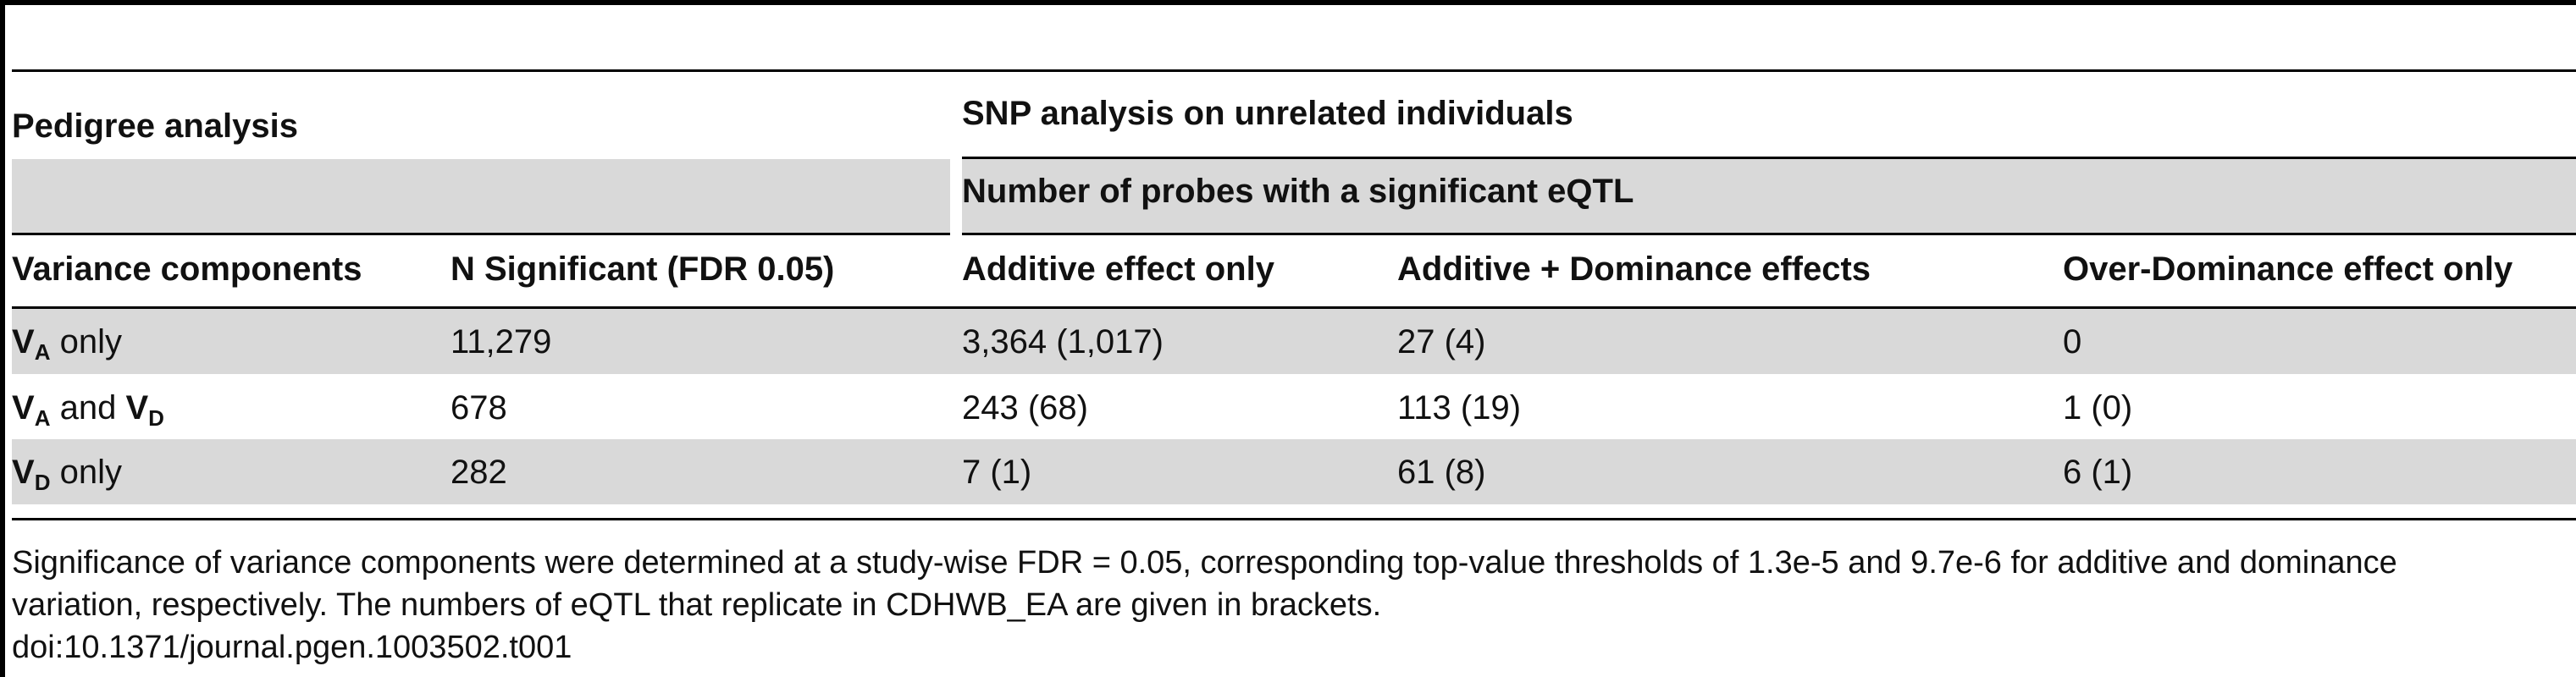 This screenshot has width=2576, height=677. I want to click on table-cell: 113 (19), so click(1459, 408).